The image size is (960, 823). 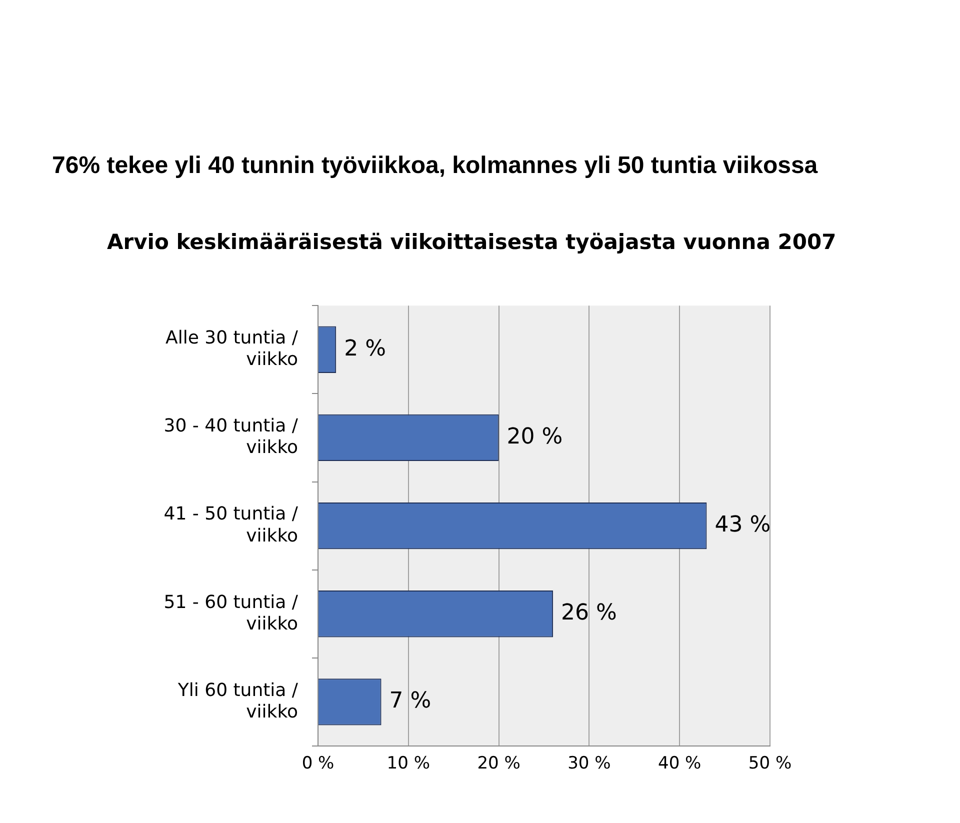 What do you see at coordinates (498, 764) in the screenshot?
I see `x-tick-label: 20 %` at bounding box center [498, 764].